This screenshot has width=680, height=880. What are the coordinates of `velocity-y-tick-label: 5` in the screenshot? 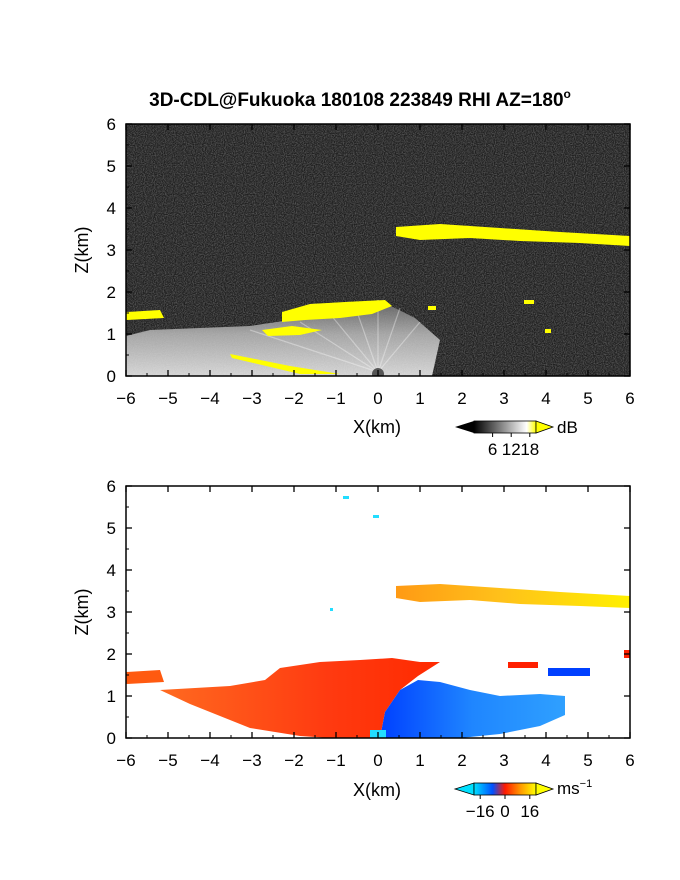 It's located at (111, 528).